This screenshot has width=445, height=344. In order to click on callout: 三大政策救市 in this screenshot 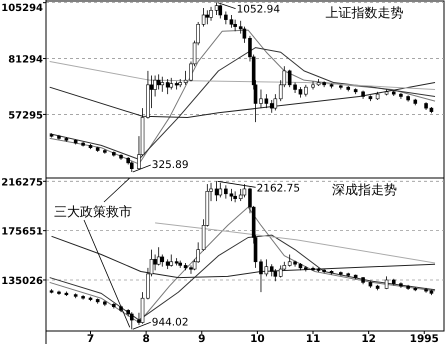, I will do `click(93, 253)`.